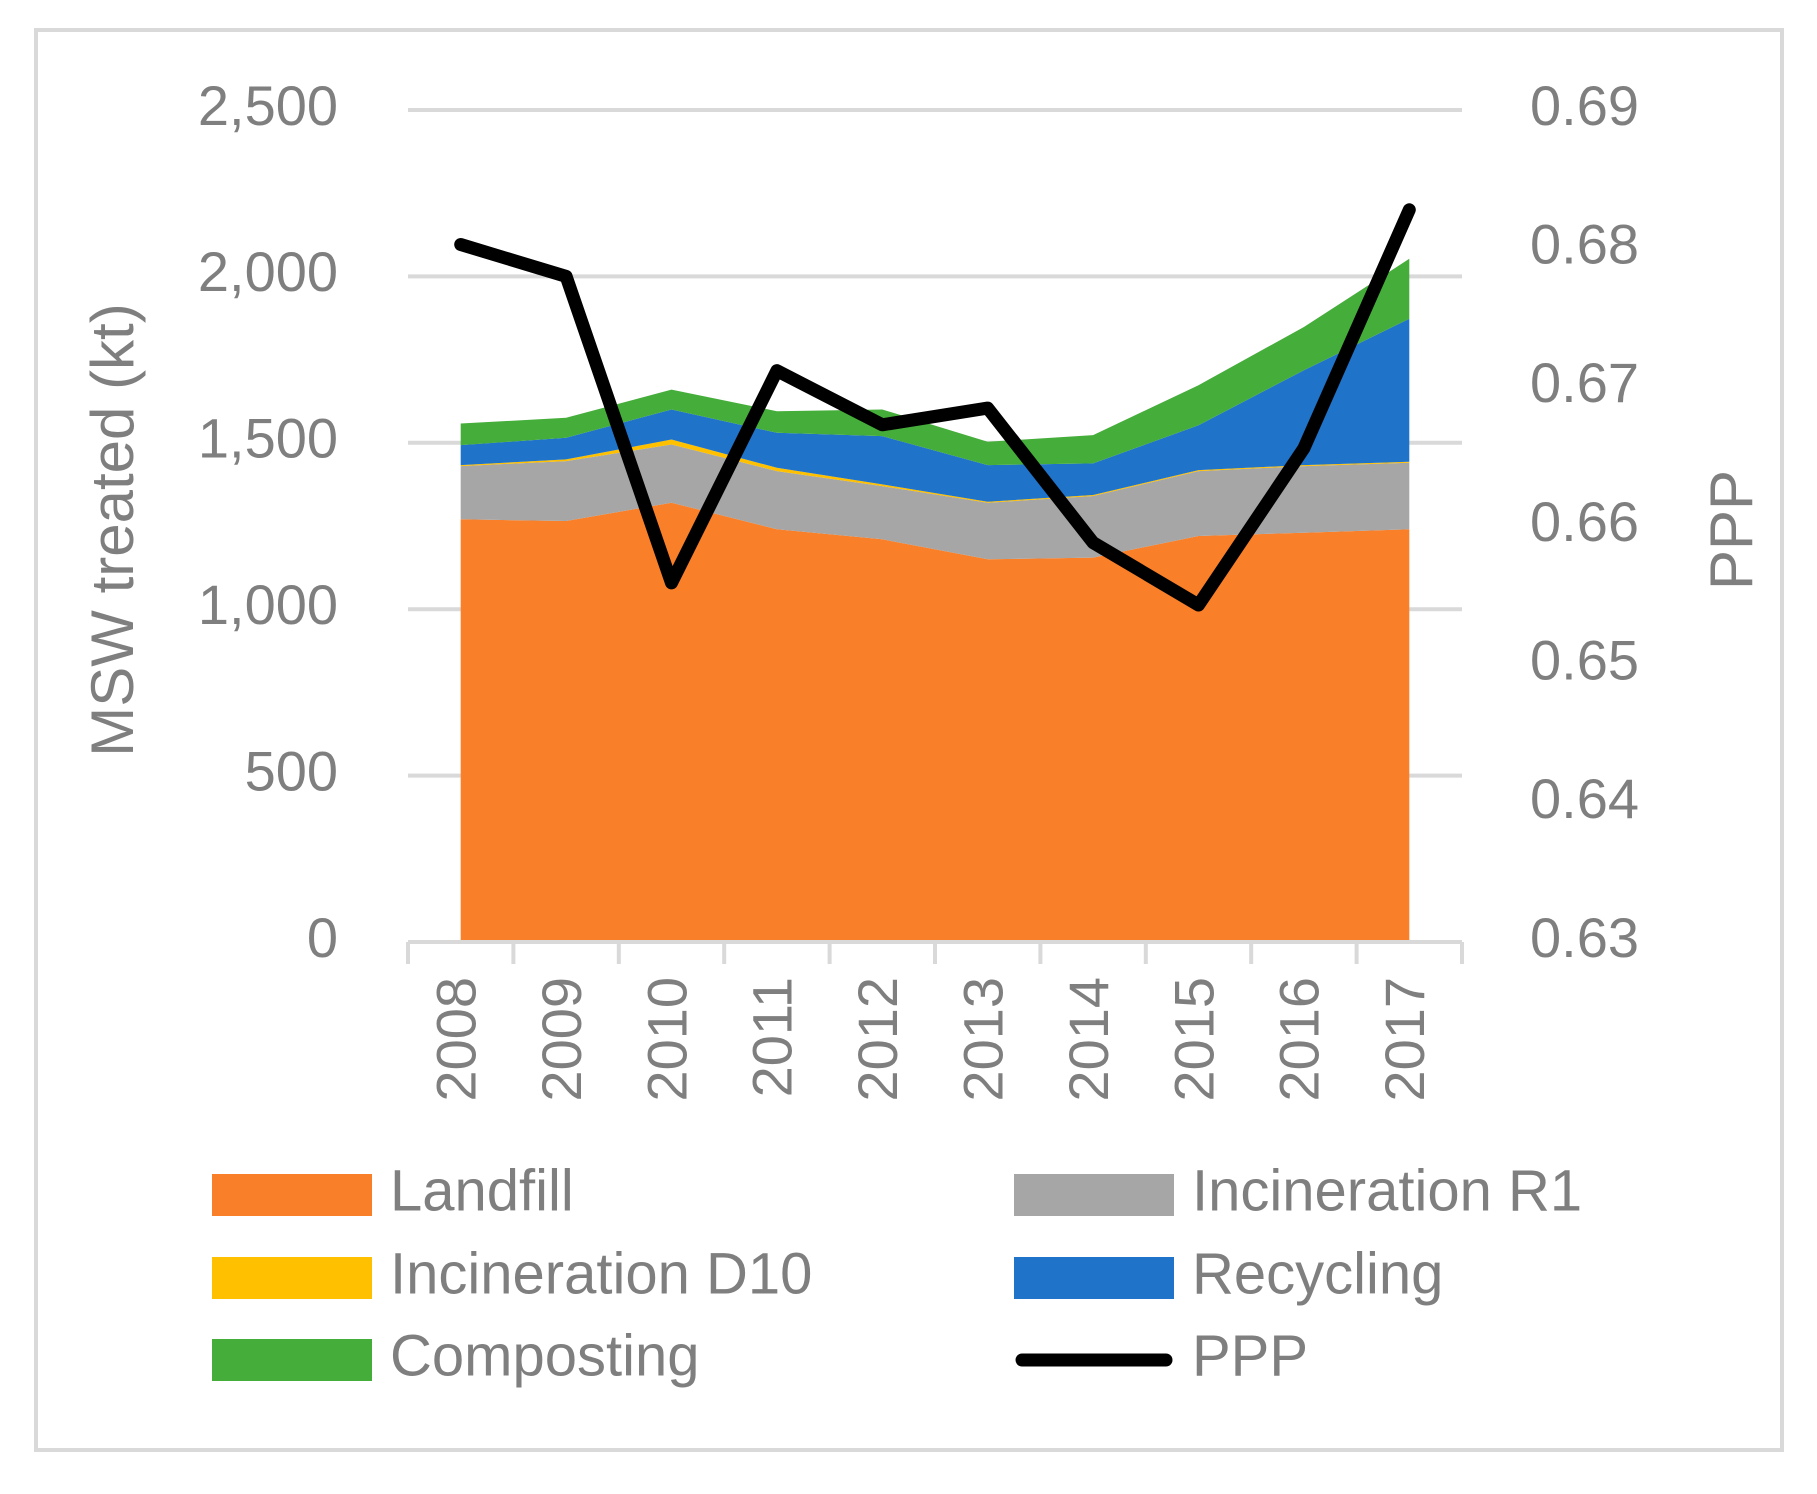  I want to click on left-axis-ticks: 0 500 1,000 1,500 2,000 2,500, so click(268, 521).